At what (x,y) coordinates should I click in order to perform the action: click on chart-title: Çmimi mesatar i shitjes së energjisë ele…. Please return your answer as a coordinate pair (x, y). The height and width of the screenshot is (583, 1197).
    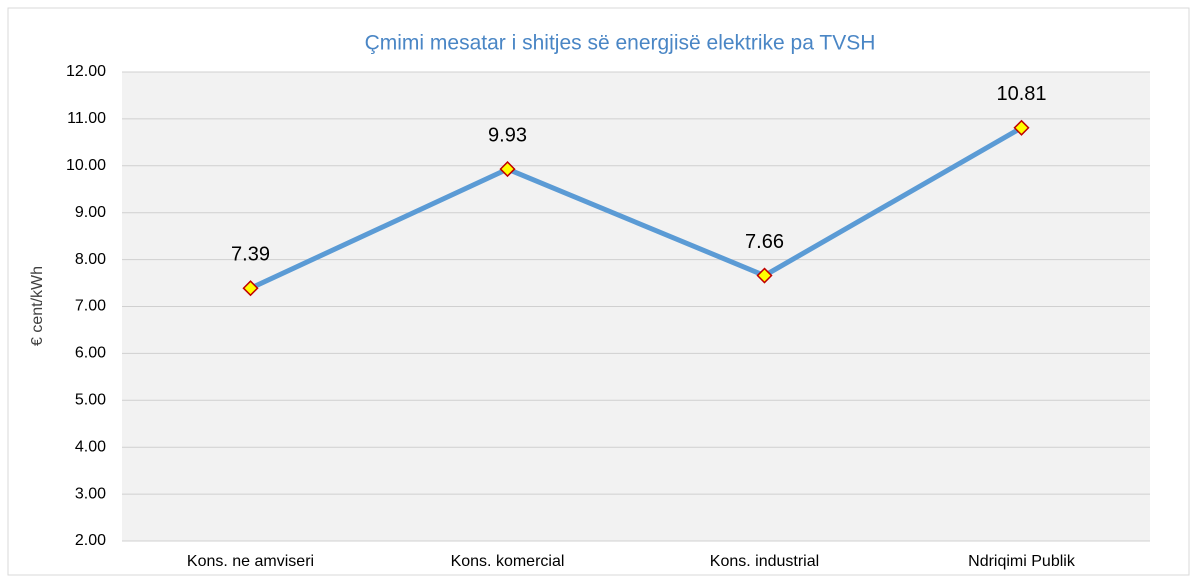
    Looking at the image, I should click on (620, 43).